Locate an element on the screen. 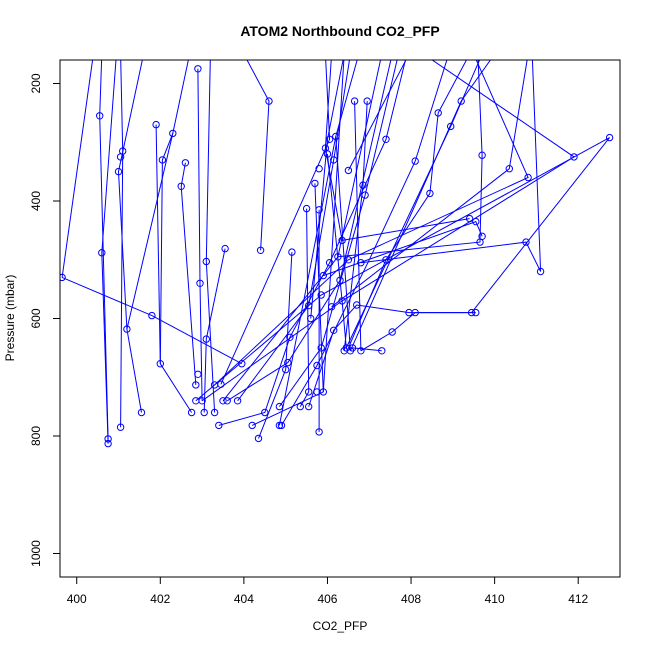 The width and height of the screenshot is (650, 650). y-tick-label: 800 is located at coordinates (36, 436).